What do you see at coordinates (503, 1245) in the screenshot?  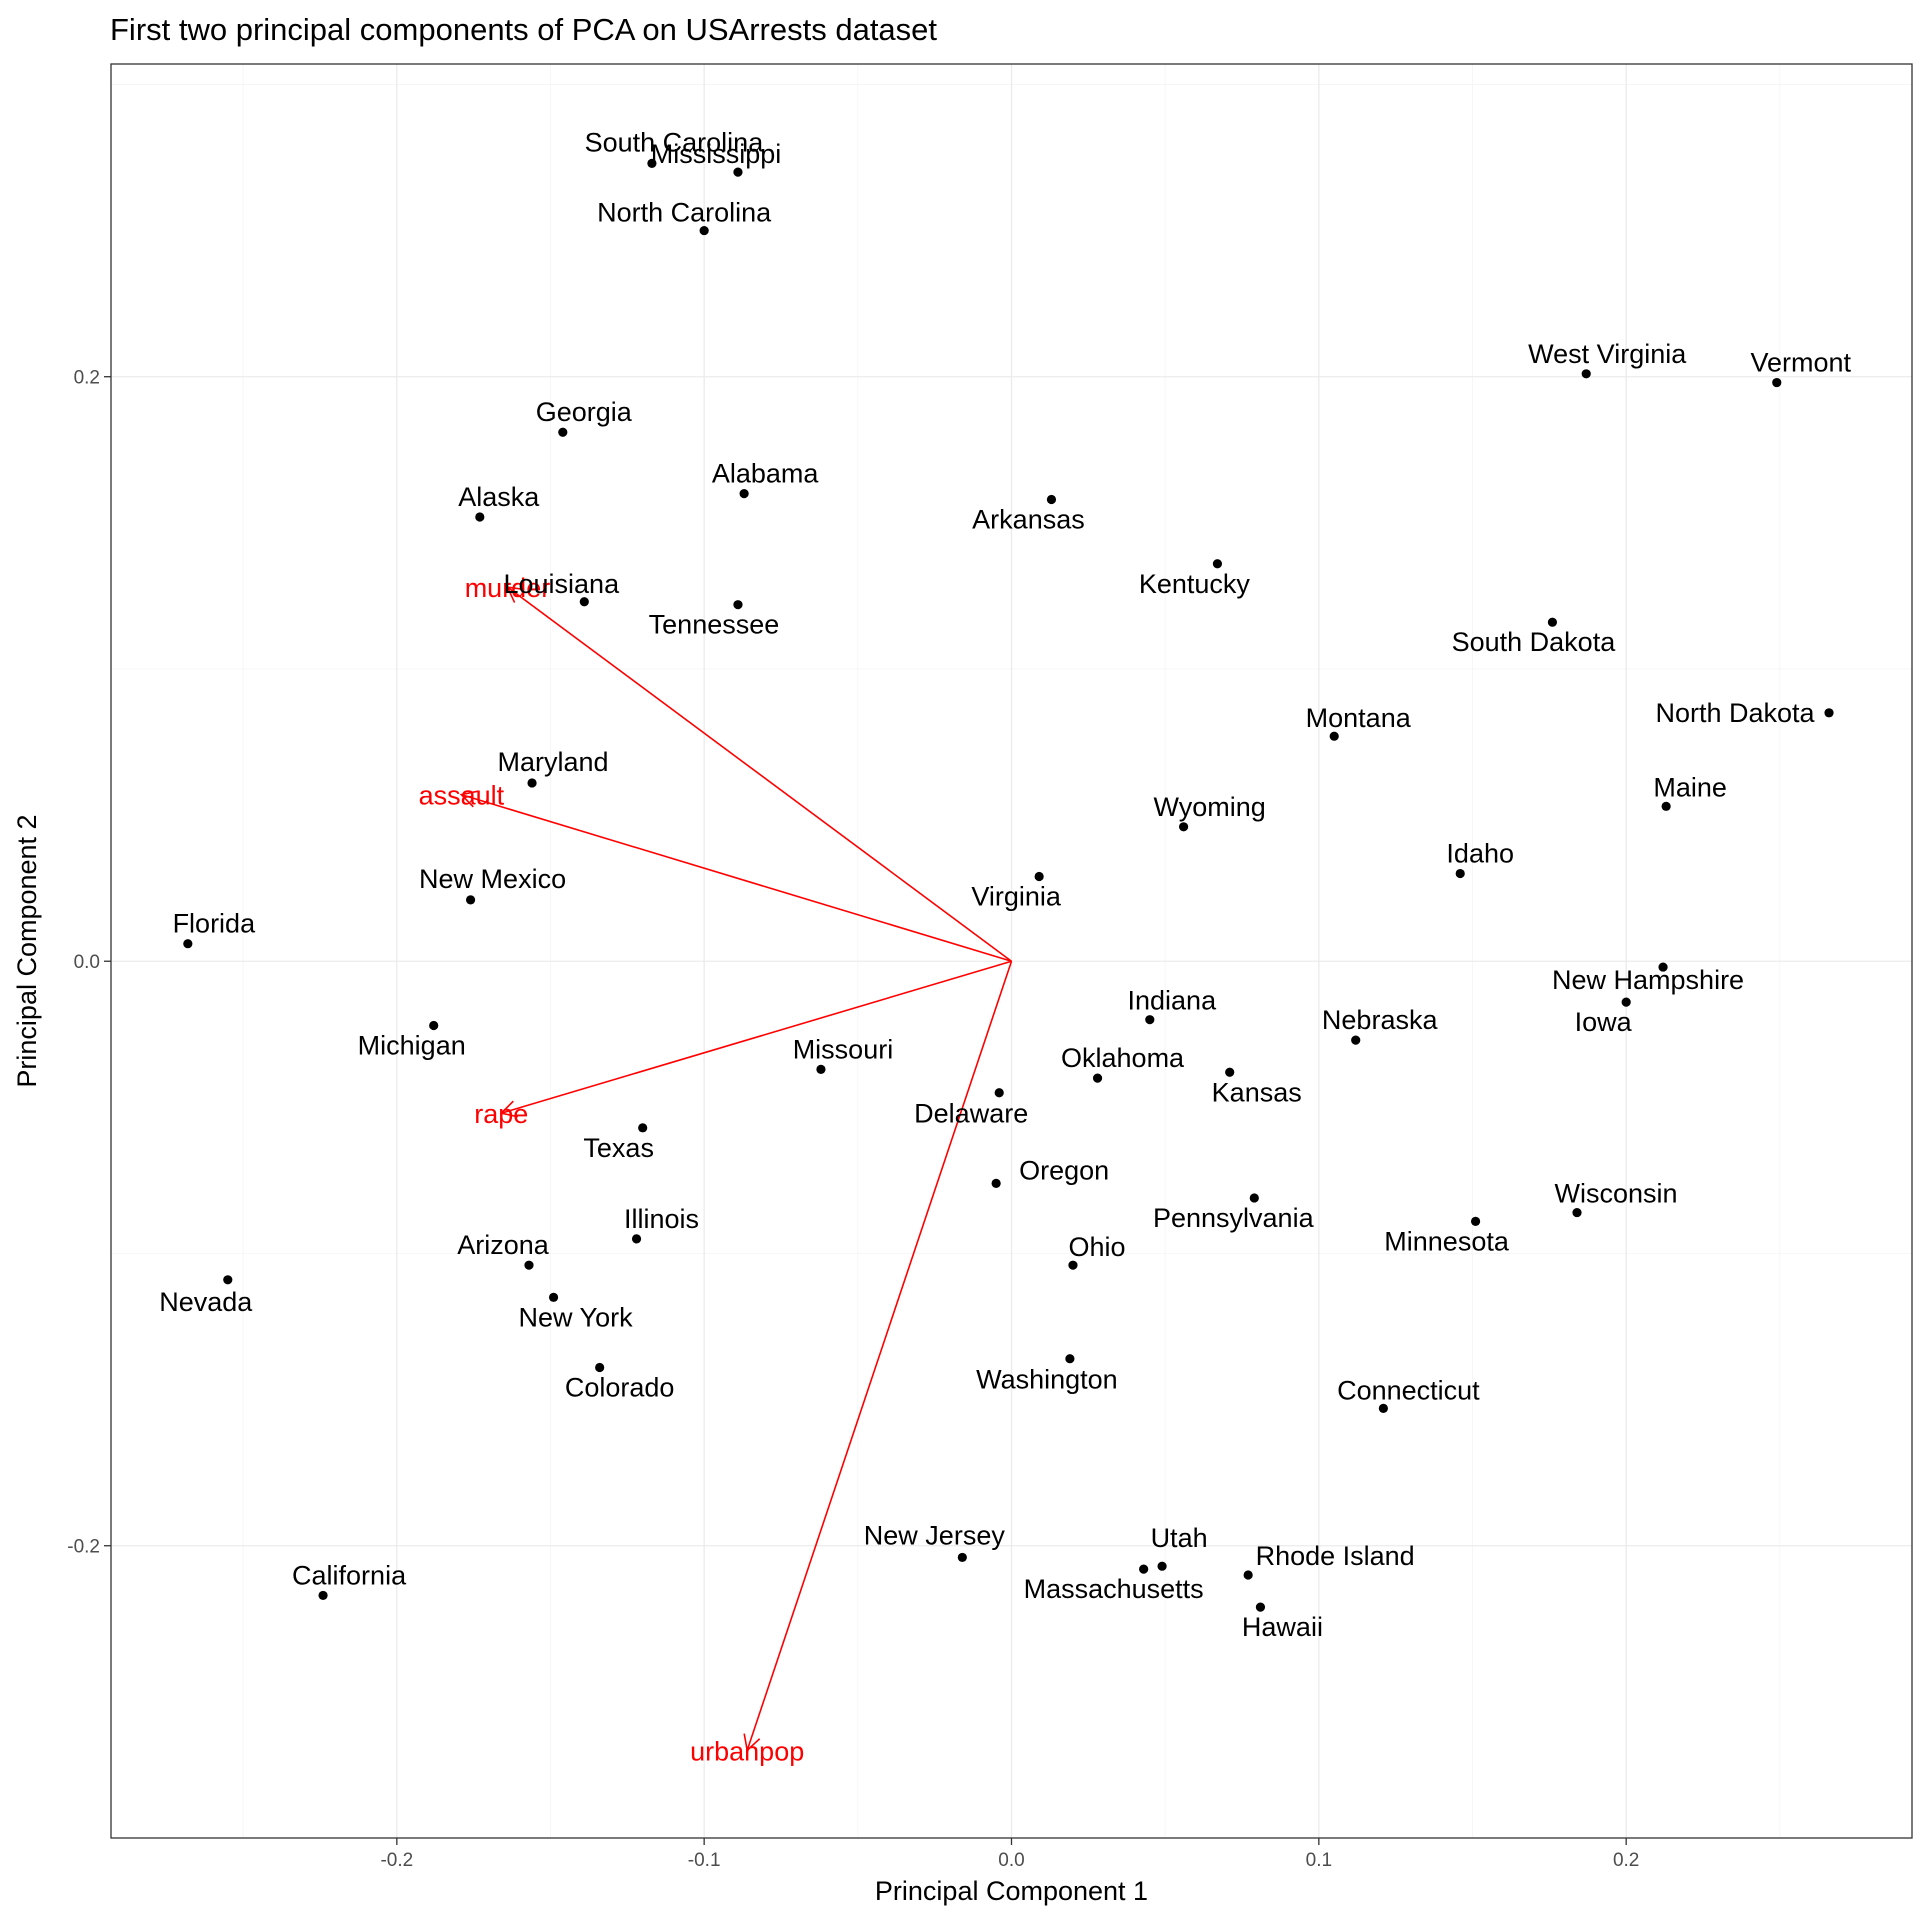 I see `point-label: Arizona` at bounding box center [503, 1245].